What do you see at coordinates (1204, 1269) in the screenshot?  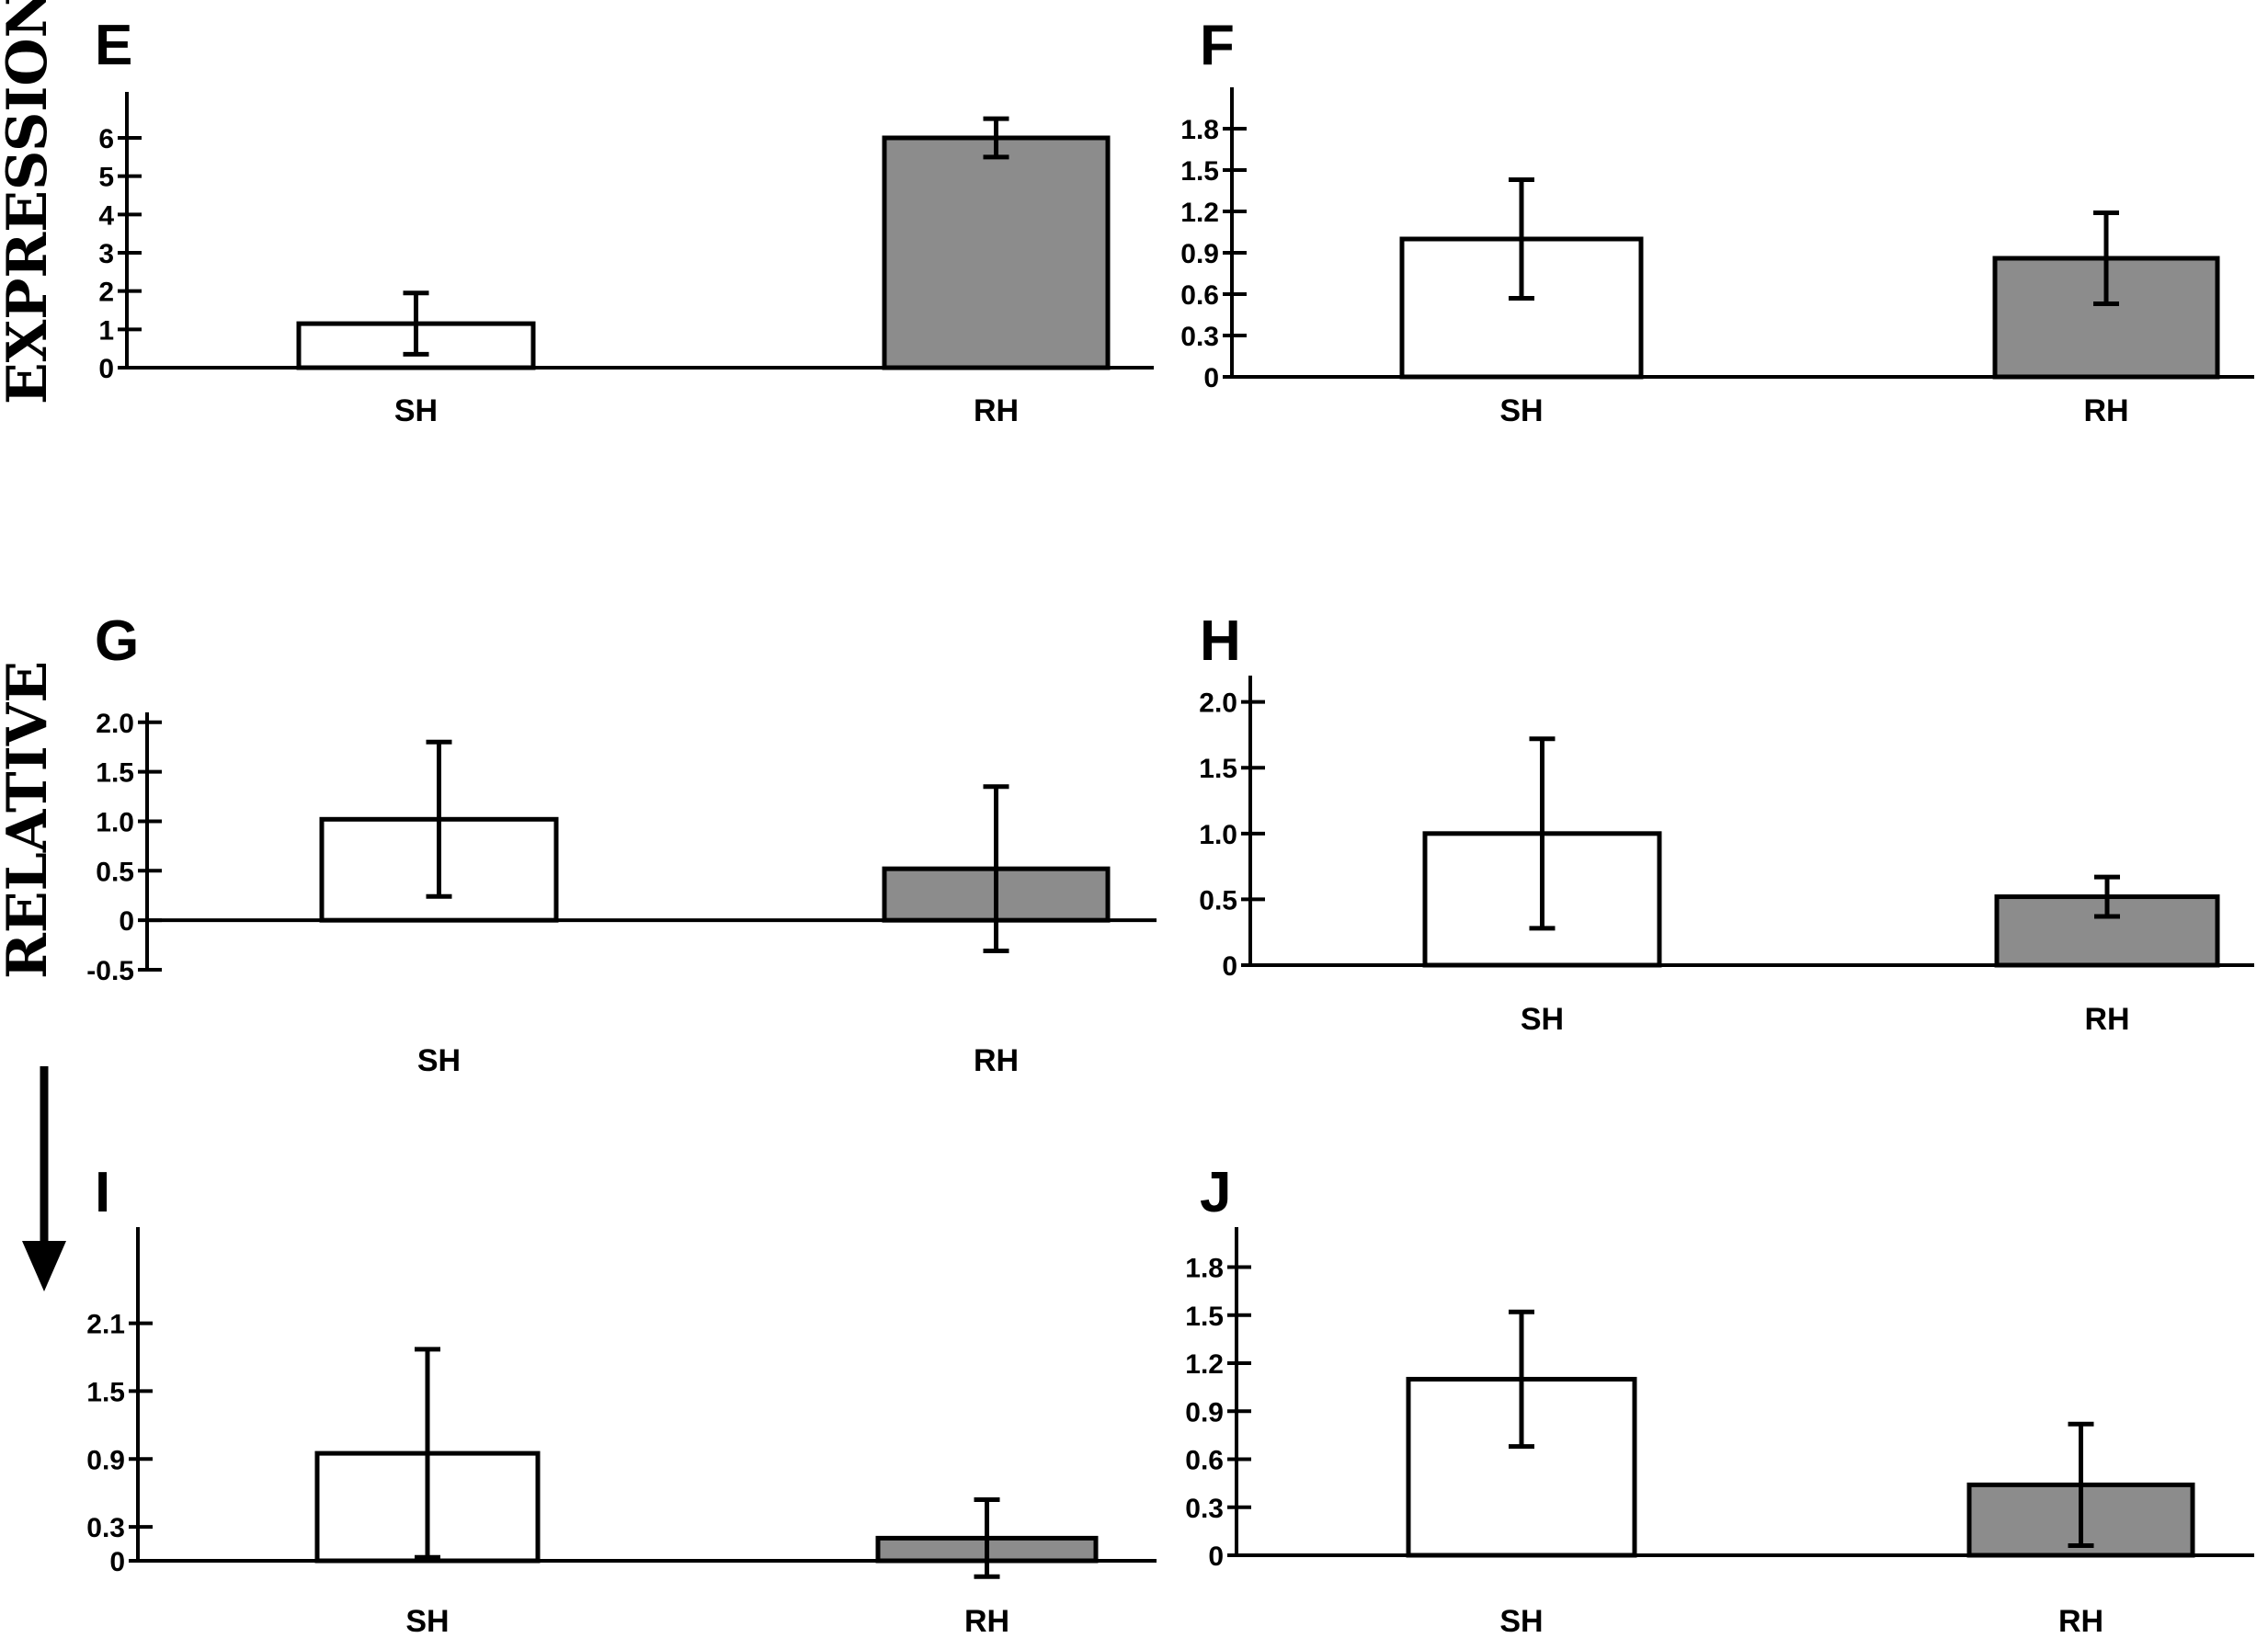 I see `y-tick-label-j: 1.8` at bounding box center [1204, 1269].